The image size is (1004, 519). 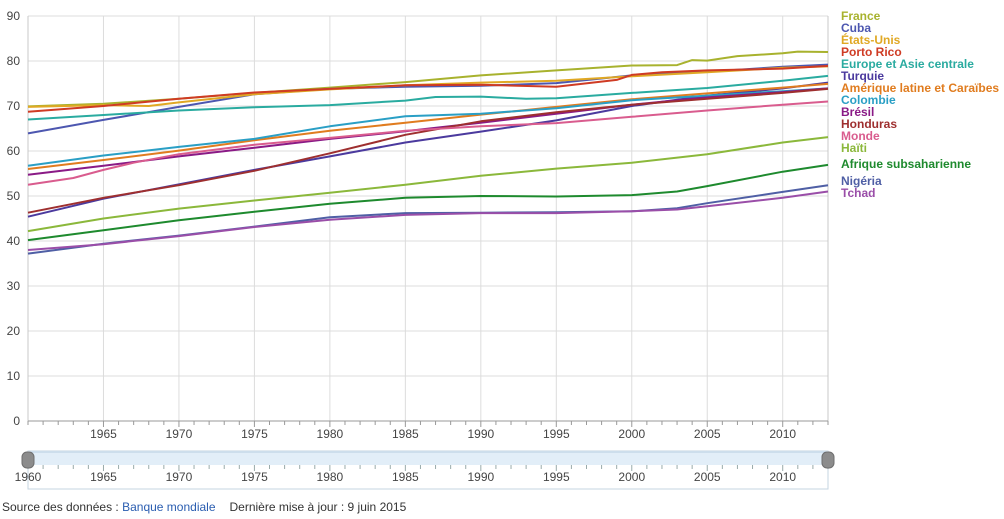 What do you see at coordinates (707, 434) in the screenshot?
I see `x-tick-label: 2005` at bounding box center [707, 434].